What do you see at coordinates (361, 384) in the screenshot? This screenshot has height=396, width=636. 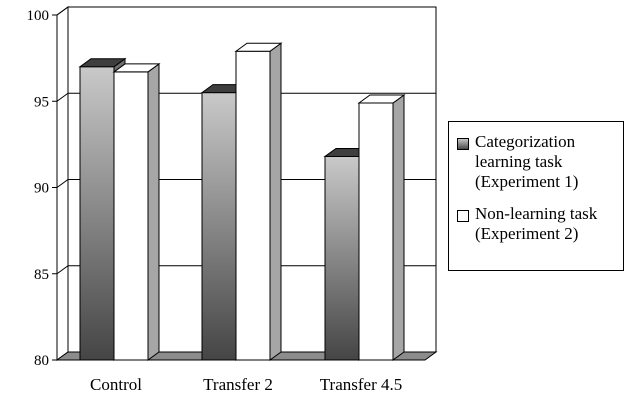 I see `x-tick-label: Transfer 4.5` at bounding box center [361, 384].